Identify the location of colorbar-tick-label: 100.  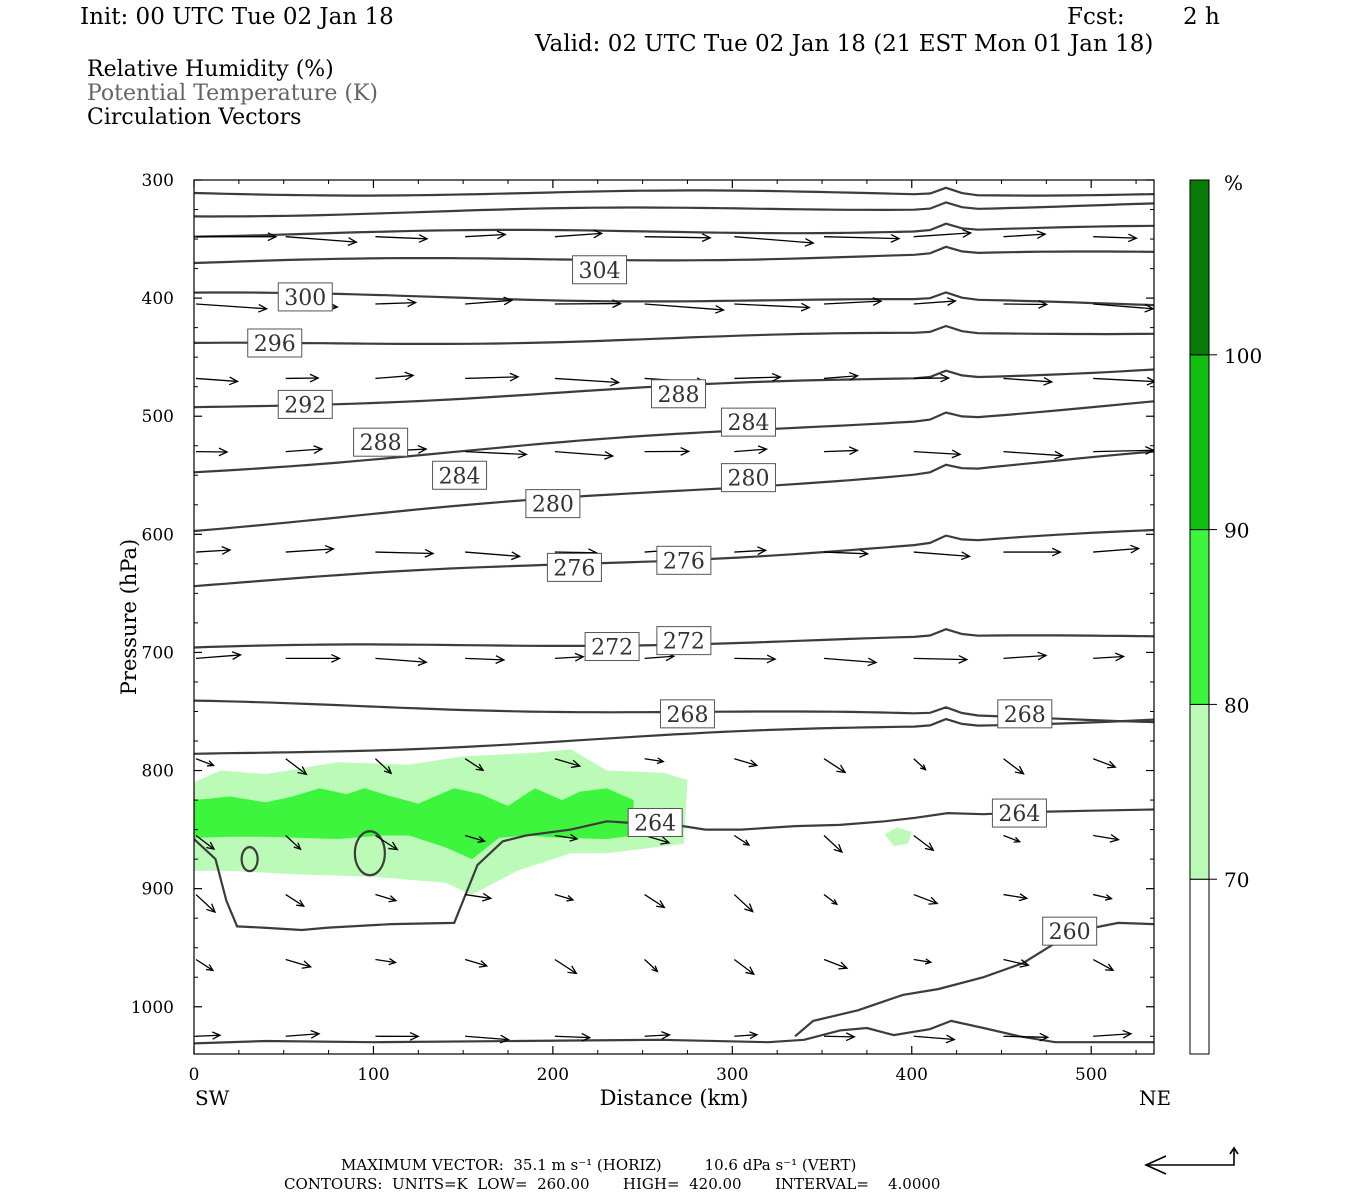
(1243, 356).